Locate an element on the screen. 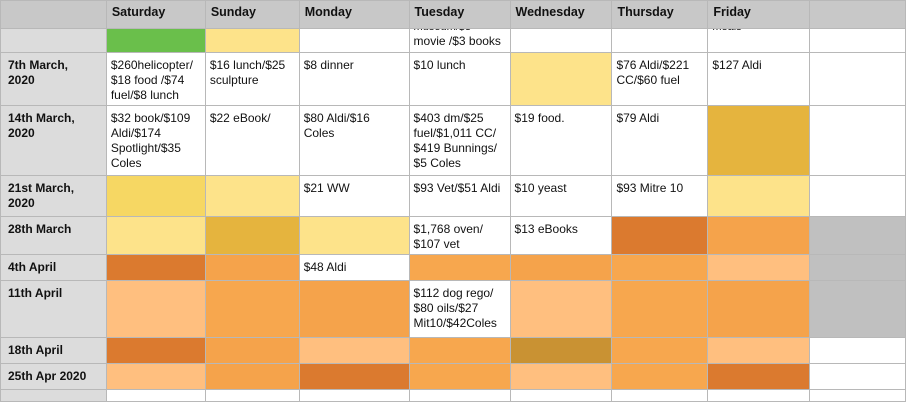 This screenshot has width=906, height=404. cell-tuesday: $10 lunch is located at coordinates (459, 79).